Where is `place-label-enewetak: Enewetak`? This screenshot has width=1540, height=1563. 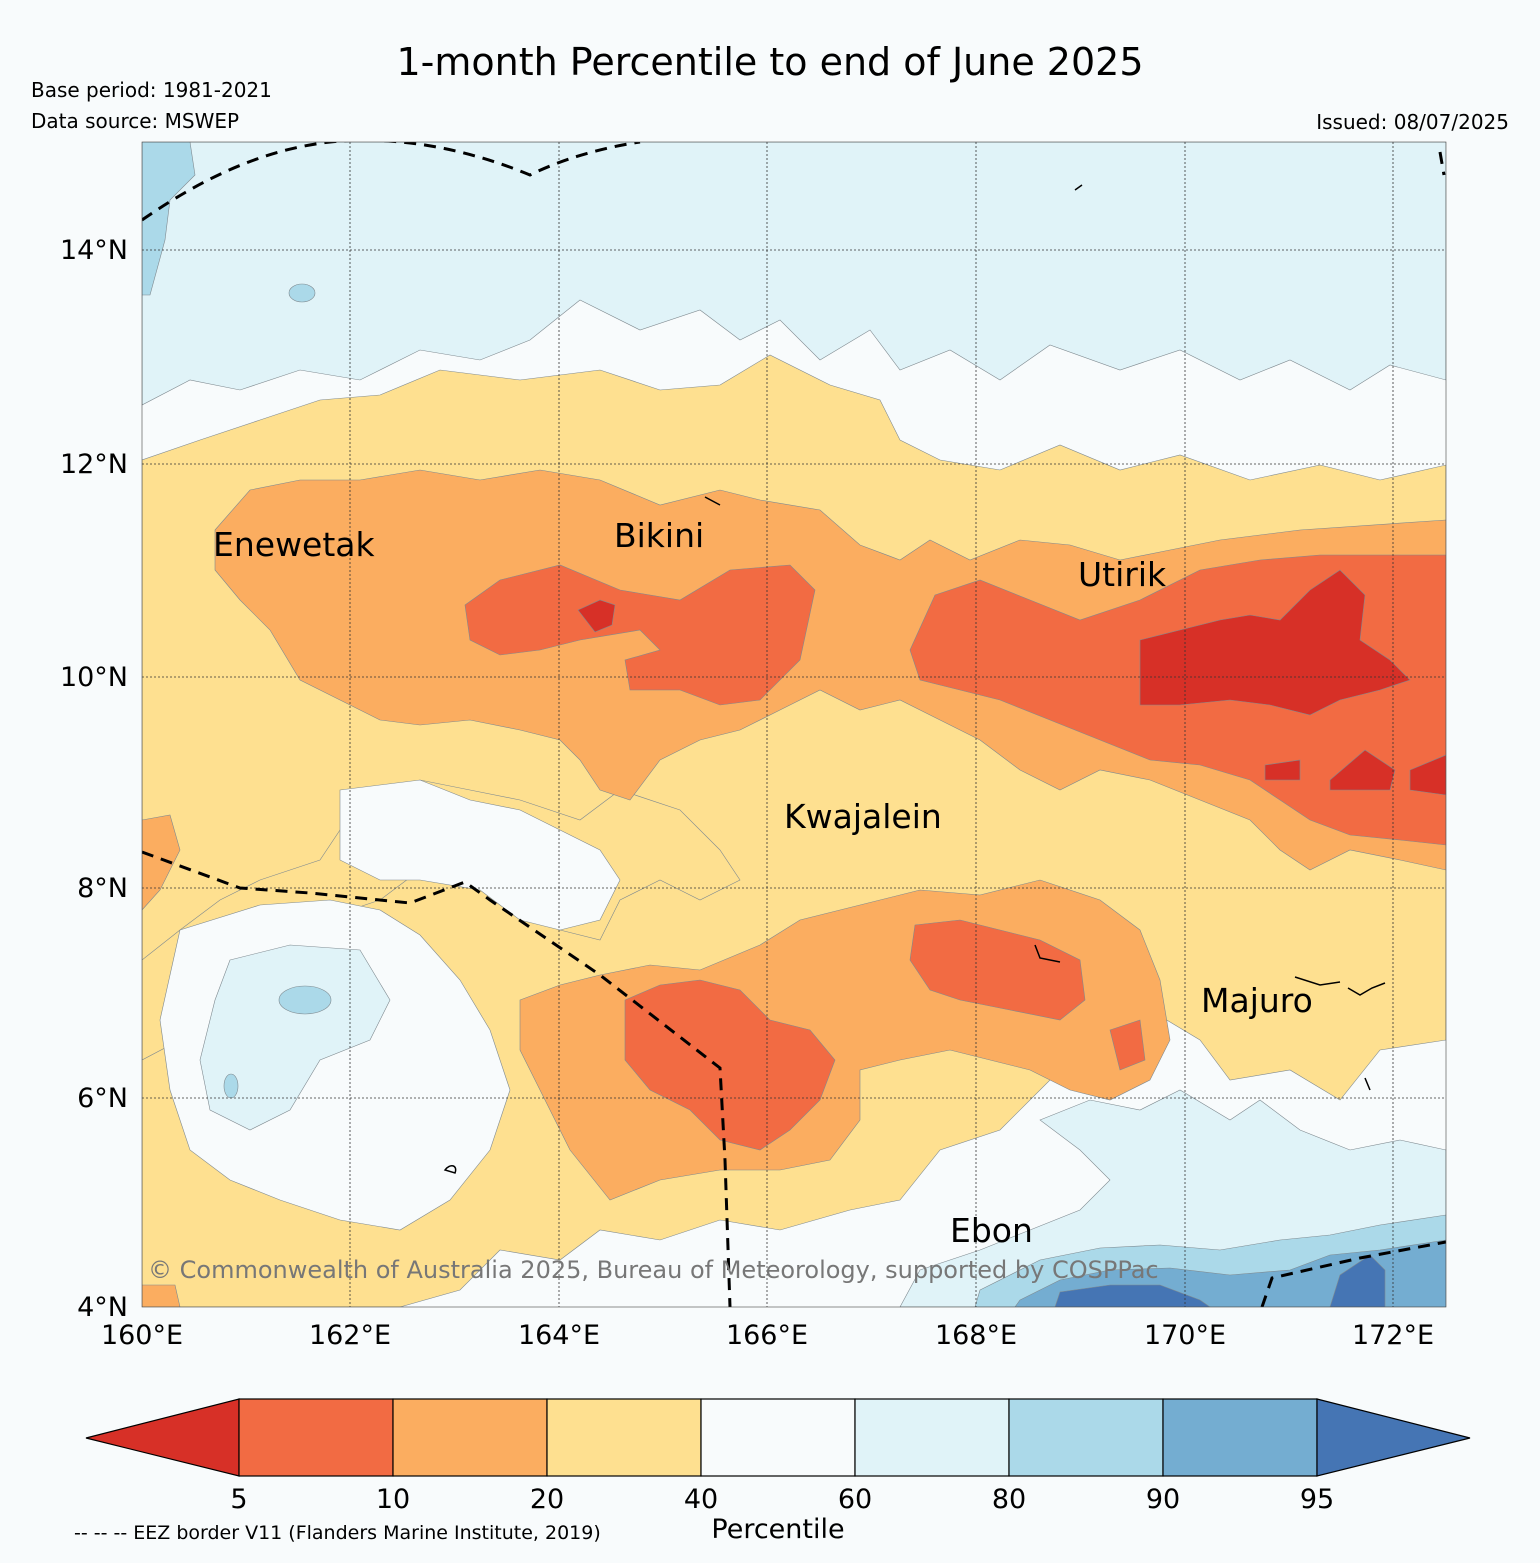
place-label-enewetak: Enewetak is located at coordinates (294, 544).